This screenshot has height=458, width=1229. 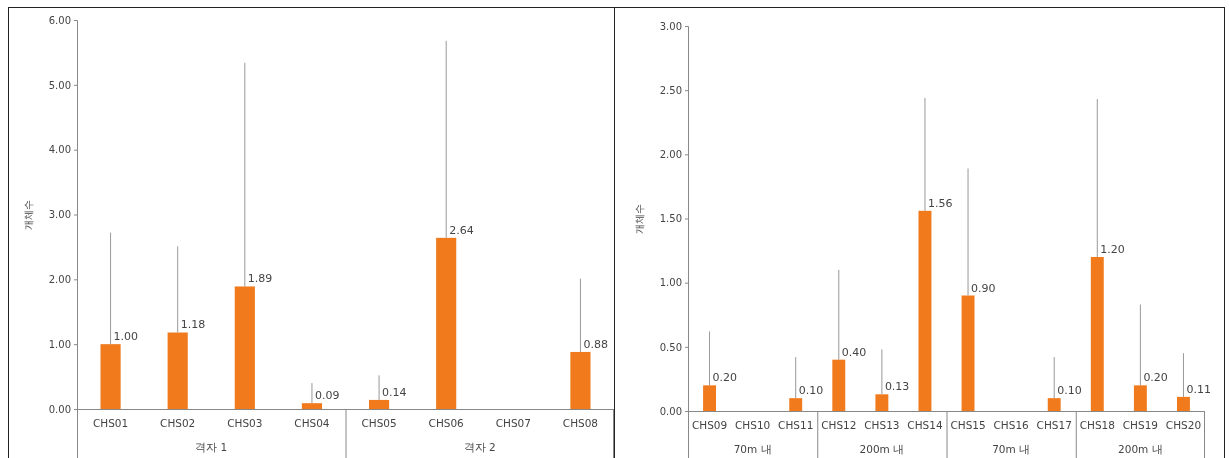 What do you see at coordinates (513, 423) in the screenshot?
I see `x-tick-label: CHS07` at bounding box center [513, 423].